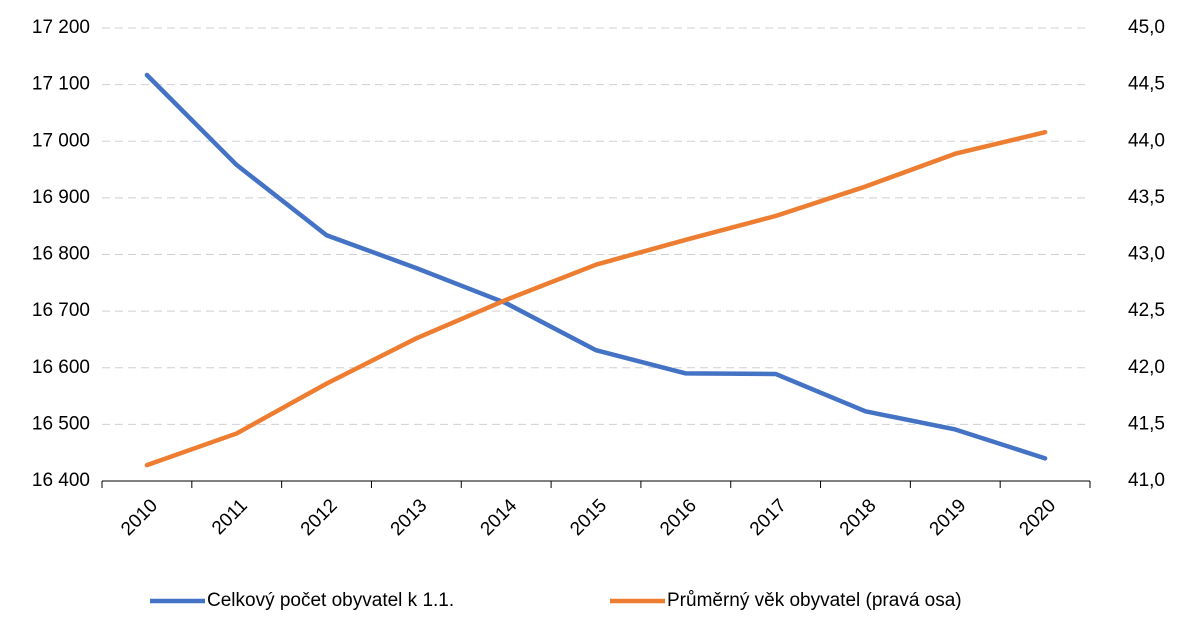 The image size is (1188, 620). What do you see at coordinates (61, 310) in the screenshot?
I see `y-tick-label: 16 700` at bounding box center [61, 310].